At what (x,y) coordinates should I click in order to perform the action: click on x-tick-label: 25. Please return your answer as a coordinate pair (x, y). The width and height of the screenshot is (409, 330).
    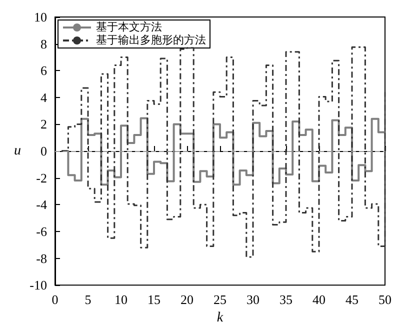
    Looking at the image, I should click on (220, 300).